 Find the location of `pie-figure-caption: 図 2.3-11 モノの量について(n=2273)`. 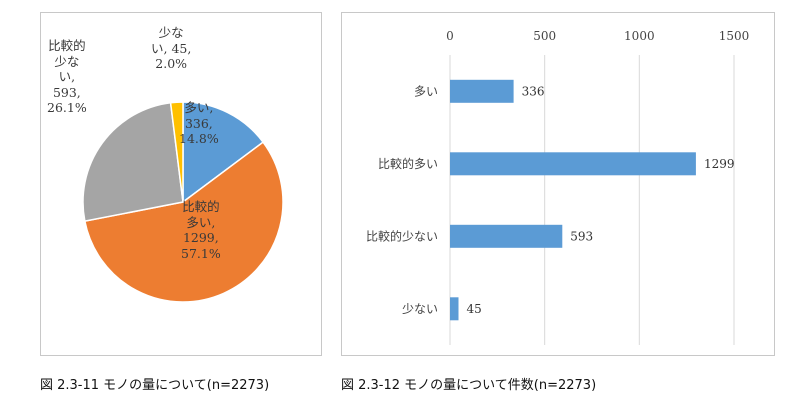

pie-figure-caption: 図 2.3-11 モノの量について(n=2273) is located at coordinates (155, 385).